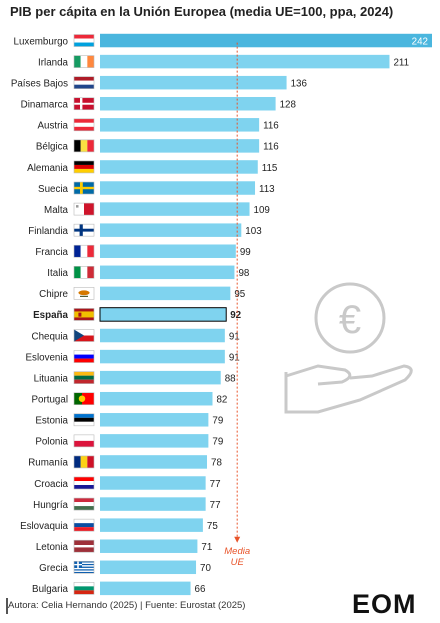 This screenshot has height=623, width=440. Describe the element at coordinates (200, 589) in the screenshot. I see `value-label: 66` at that location.